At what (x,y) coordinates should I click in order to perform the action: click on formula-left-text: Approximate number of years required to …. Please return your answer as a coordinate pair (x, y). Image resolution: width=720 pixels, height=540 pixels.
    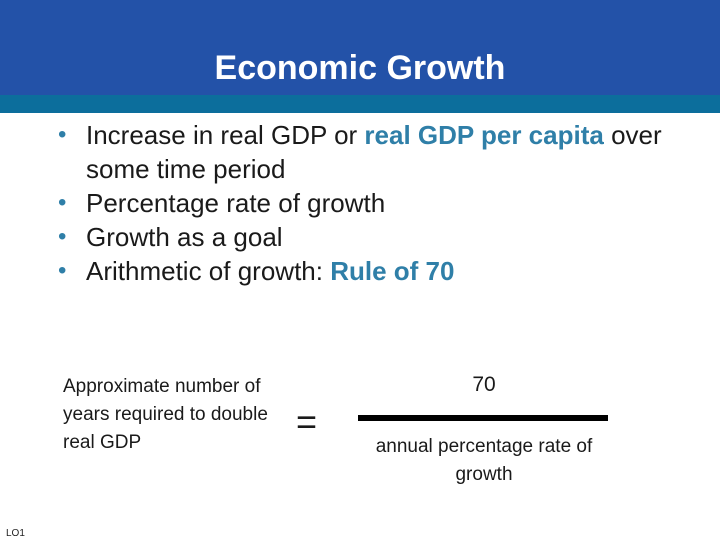
    Looking at the image, I should click on (165, 414).